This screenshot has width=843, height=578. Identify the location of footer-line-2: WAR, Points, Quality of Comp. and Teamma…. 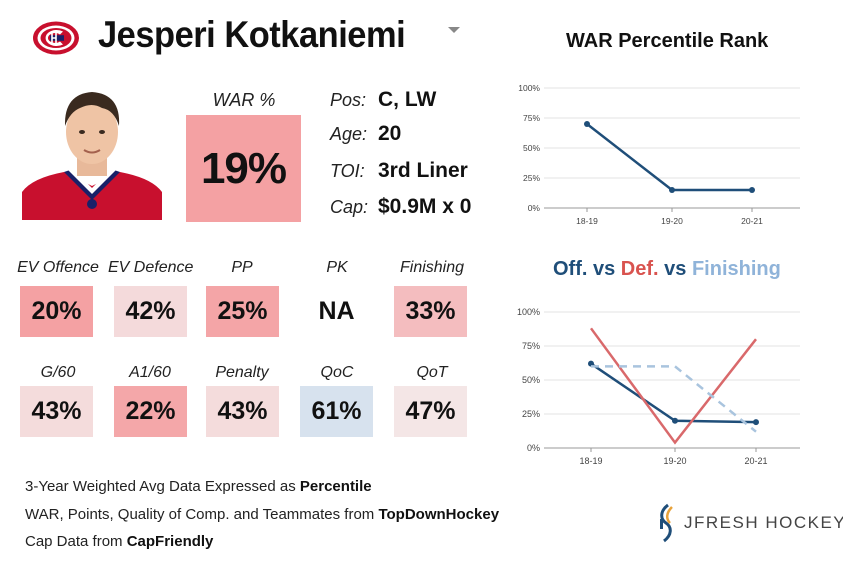
(262, 514).